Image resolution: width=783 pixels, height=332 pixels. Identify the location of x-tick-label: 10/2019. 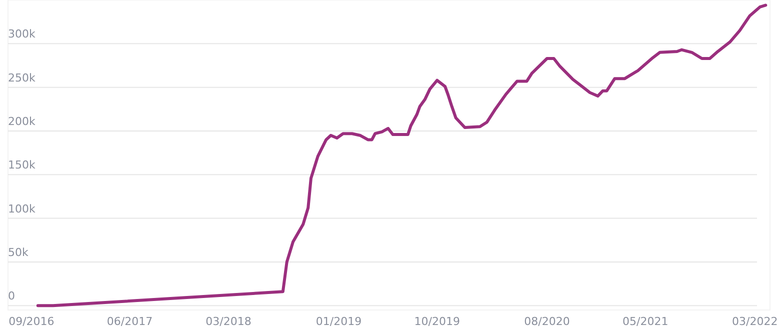
(437, 321).